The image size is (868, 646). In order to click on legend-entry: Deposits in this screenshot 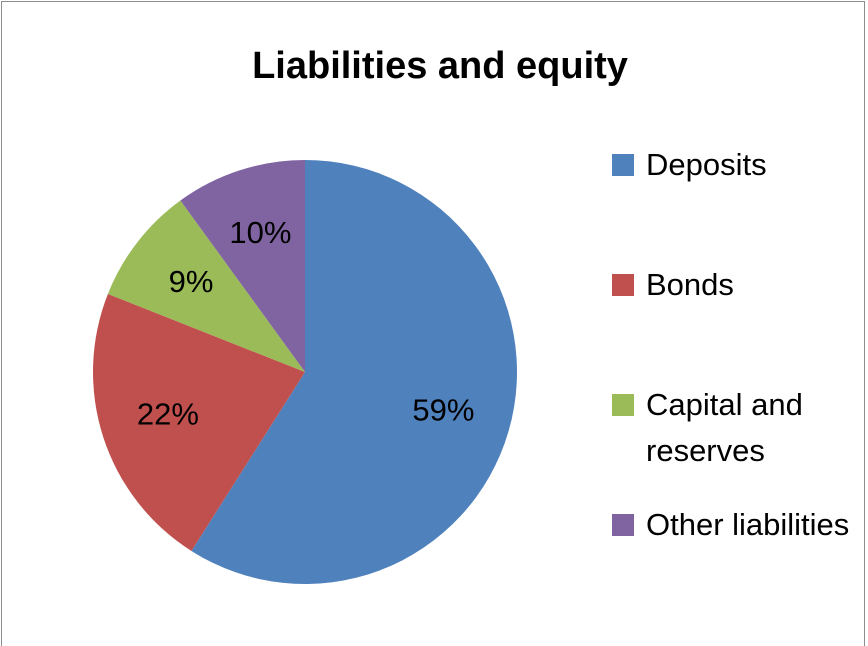, I will do `click(732, 165)`.